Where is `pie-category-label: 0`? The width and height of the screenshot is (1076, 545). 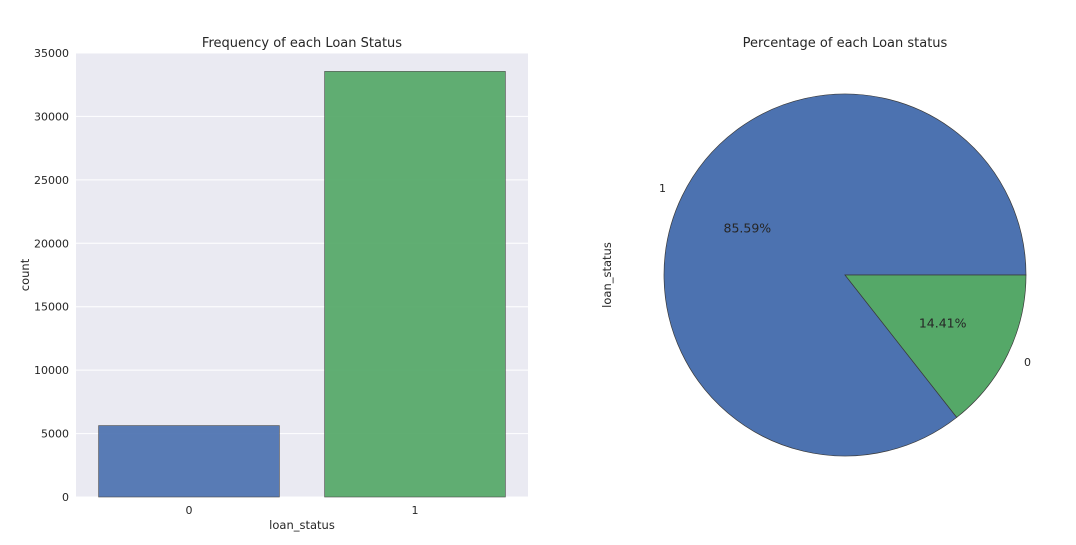 pie-category-label: 0 is located at coordinates (1027, 362).